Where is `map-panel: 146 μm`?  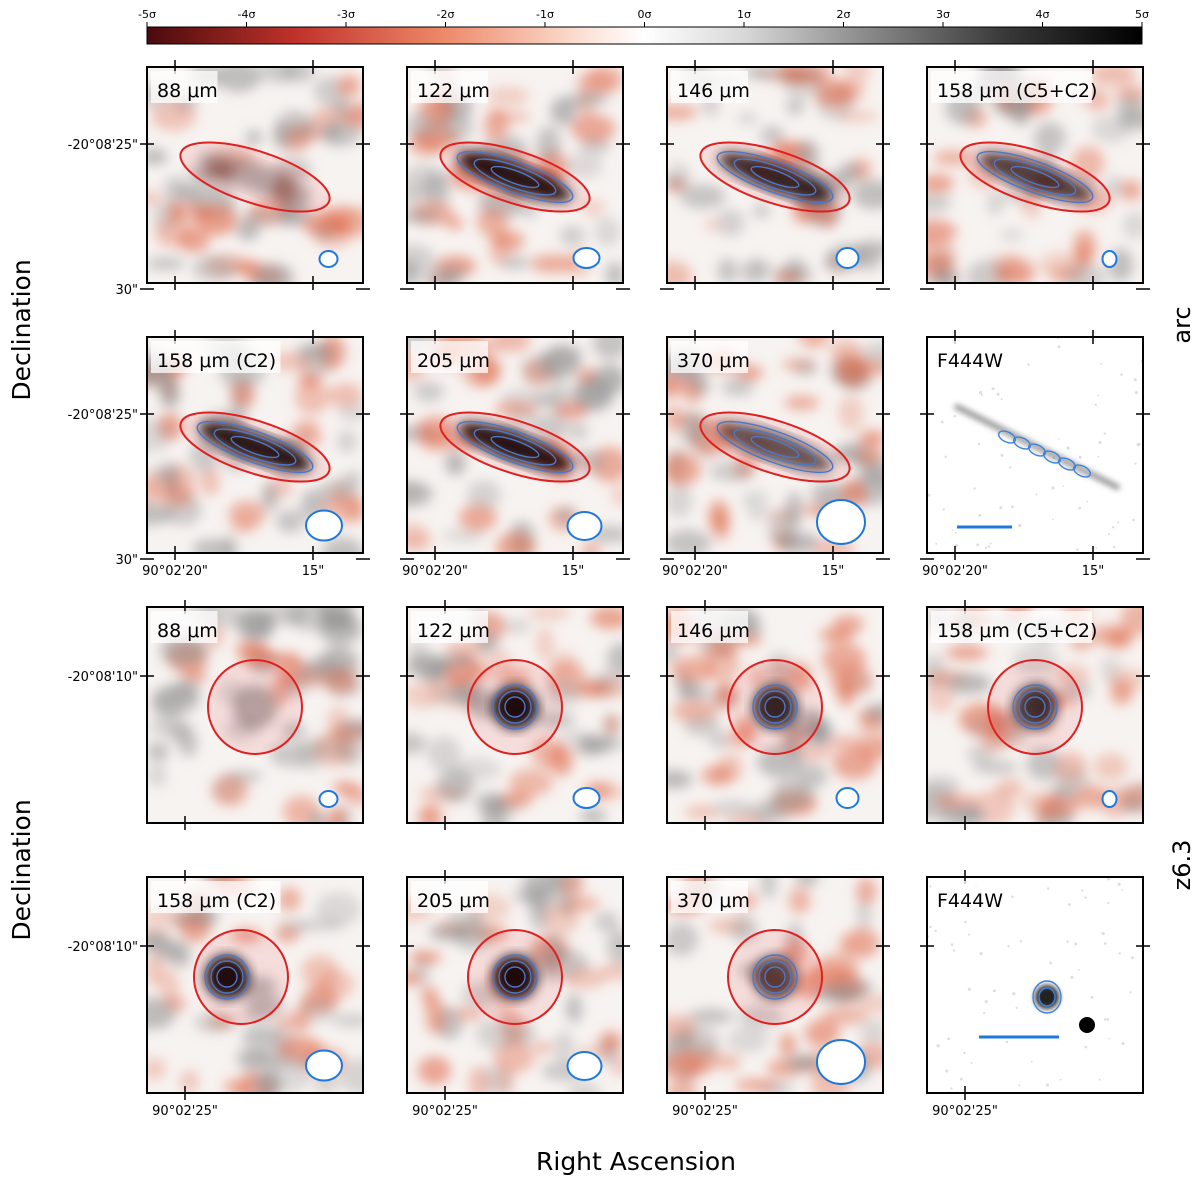 map-panel: 146 μm is located at coordinates (775, 715).